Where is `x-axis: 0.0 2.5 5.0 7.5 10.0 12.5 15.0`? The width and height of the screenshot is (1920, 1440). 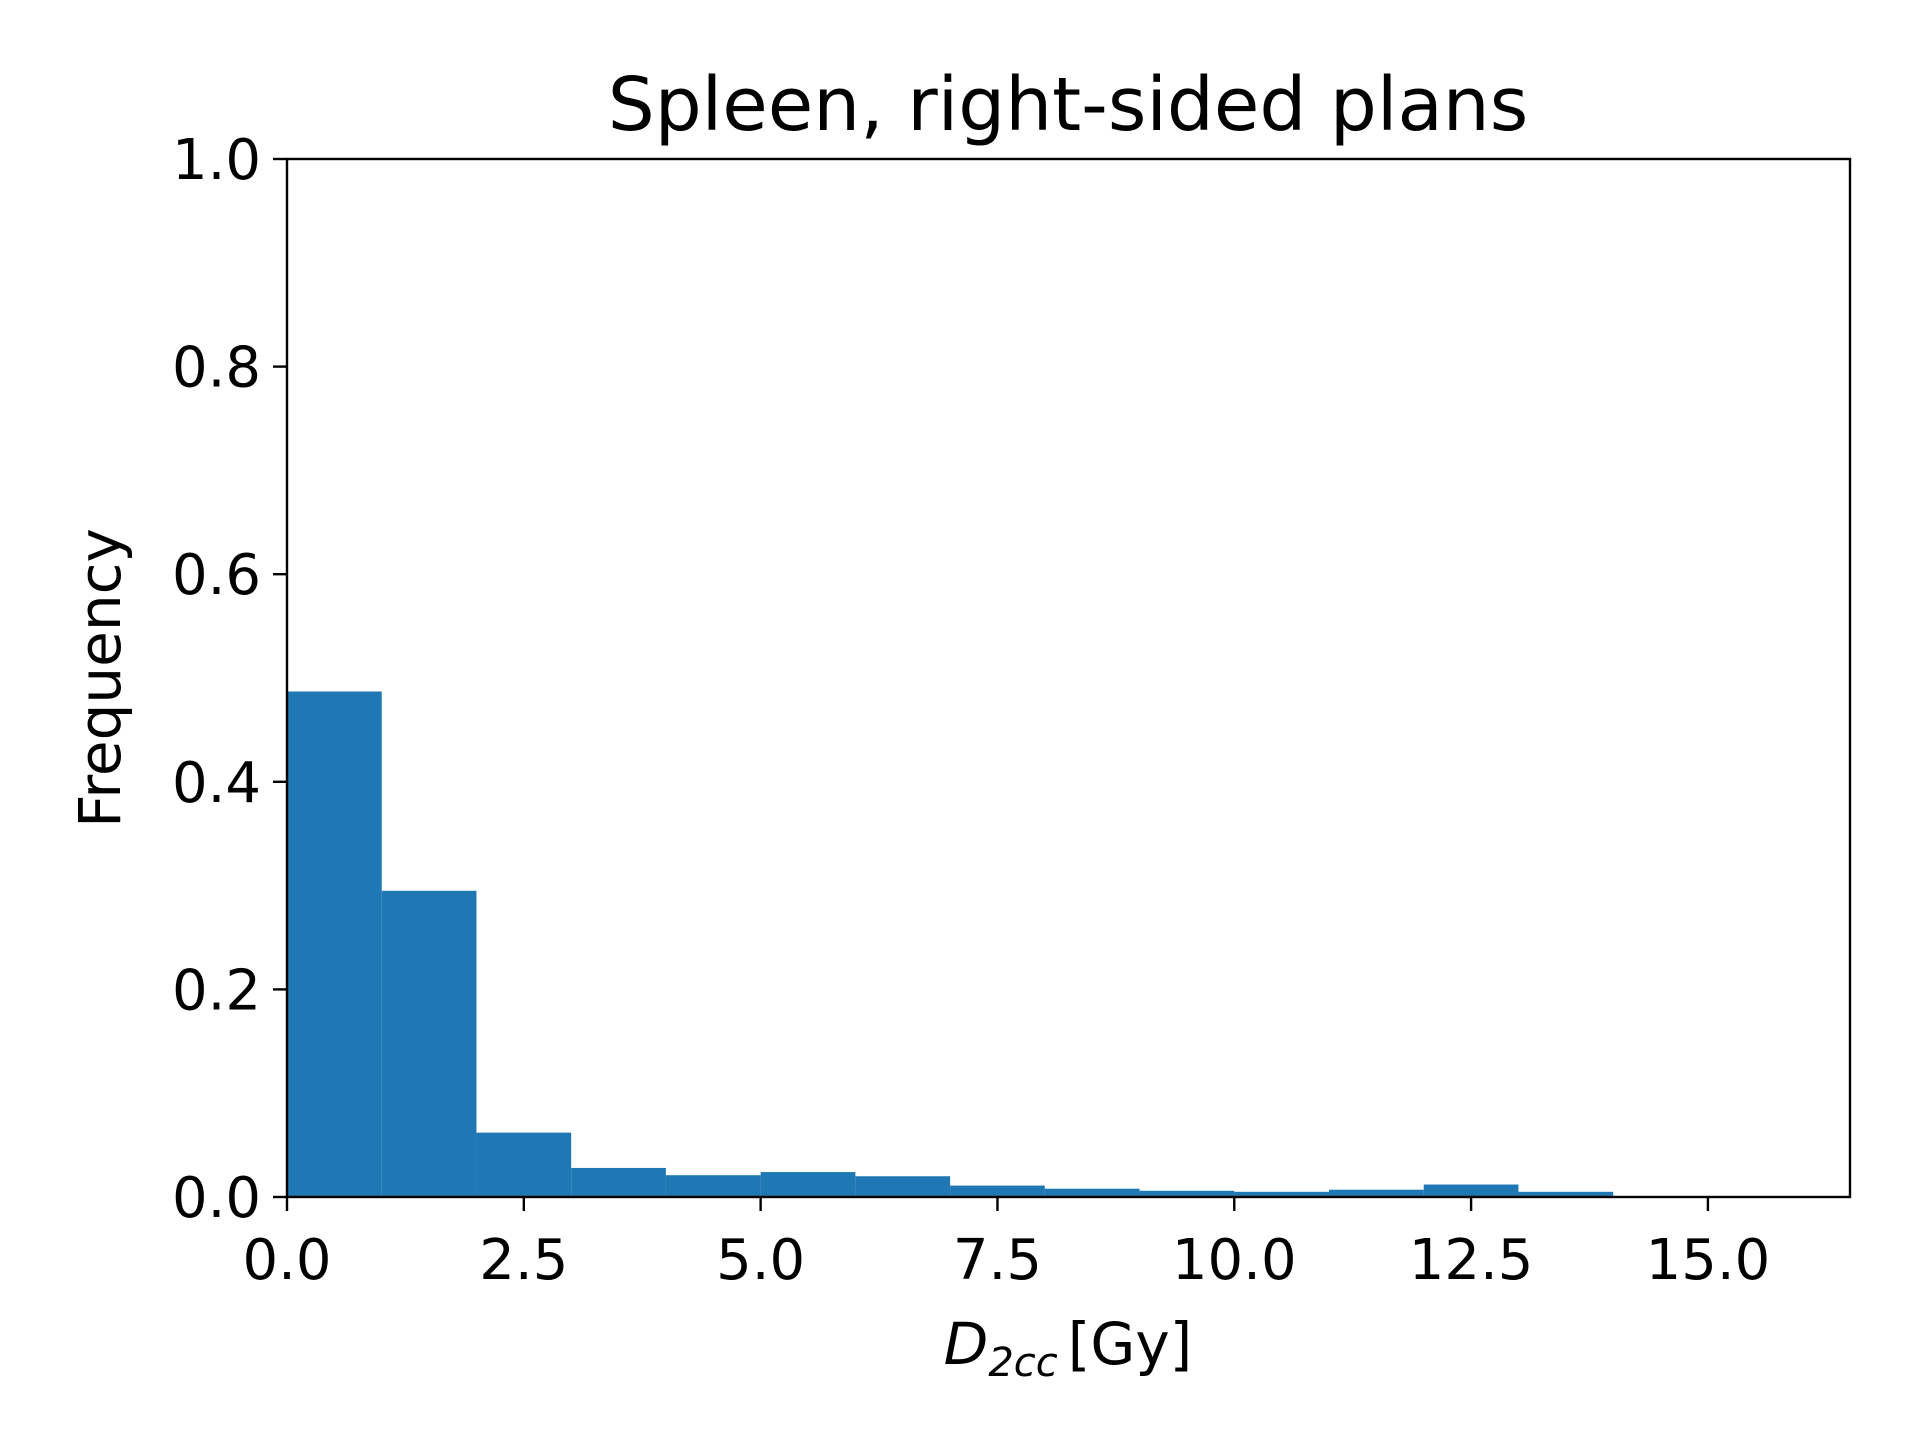
x-axis: 0.0 2.5 5.0 7.5 10.0 12.5 15.0 is located at coordinates (1006, 1245).